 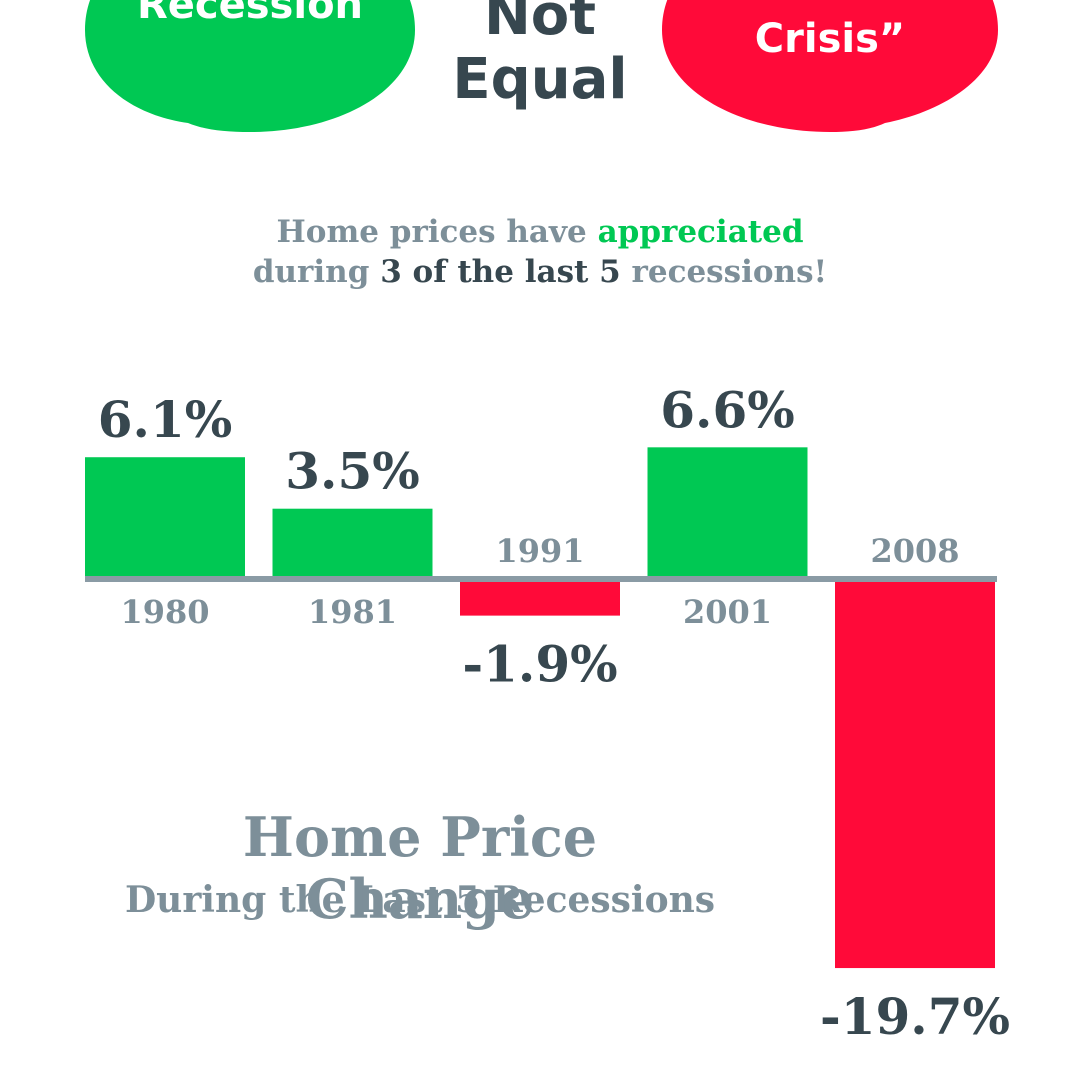 I want to click on subtitle-line2: during 3 of the last 5 recessions!, so click(x=540, y=272).